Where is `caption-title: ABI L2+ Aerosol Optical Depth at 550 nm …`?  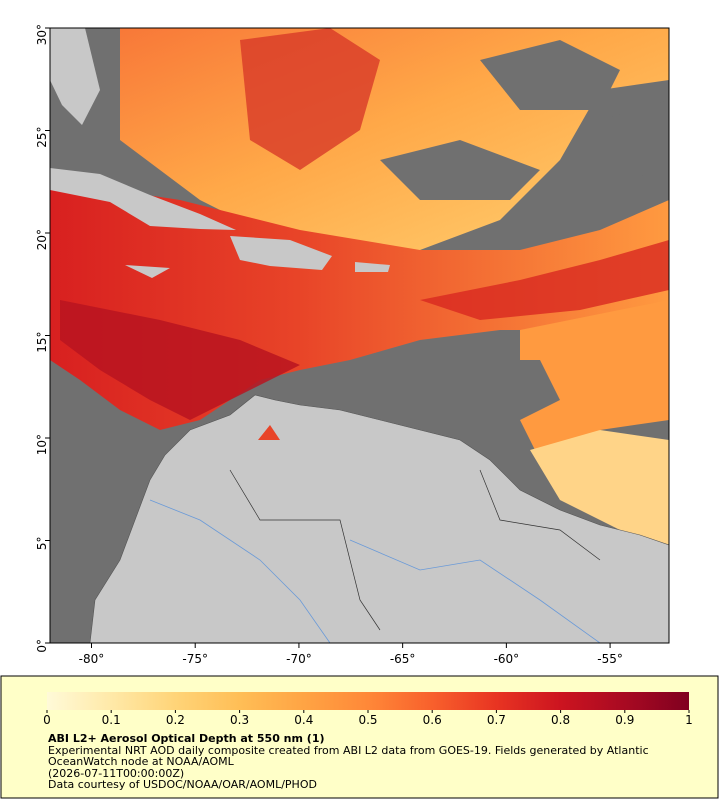
caption-title: ABI L2+ Aerosol Optical Depth at 550 nm … is located at coordinates (186, 738).